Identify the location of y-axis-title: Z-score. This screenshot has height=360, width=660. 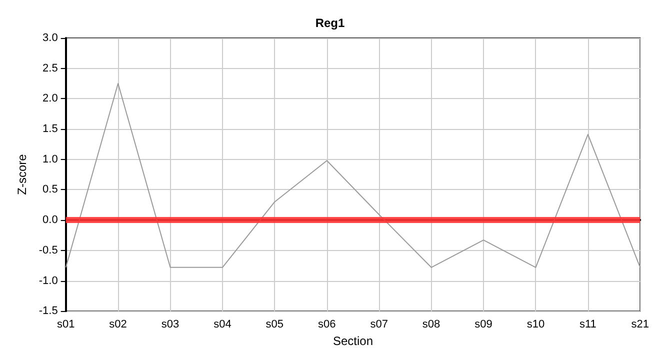
(22, 174).